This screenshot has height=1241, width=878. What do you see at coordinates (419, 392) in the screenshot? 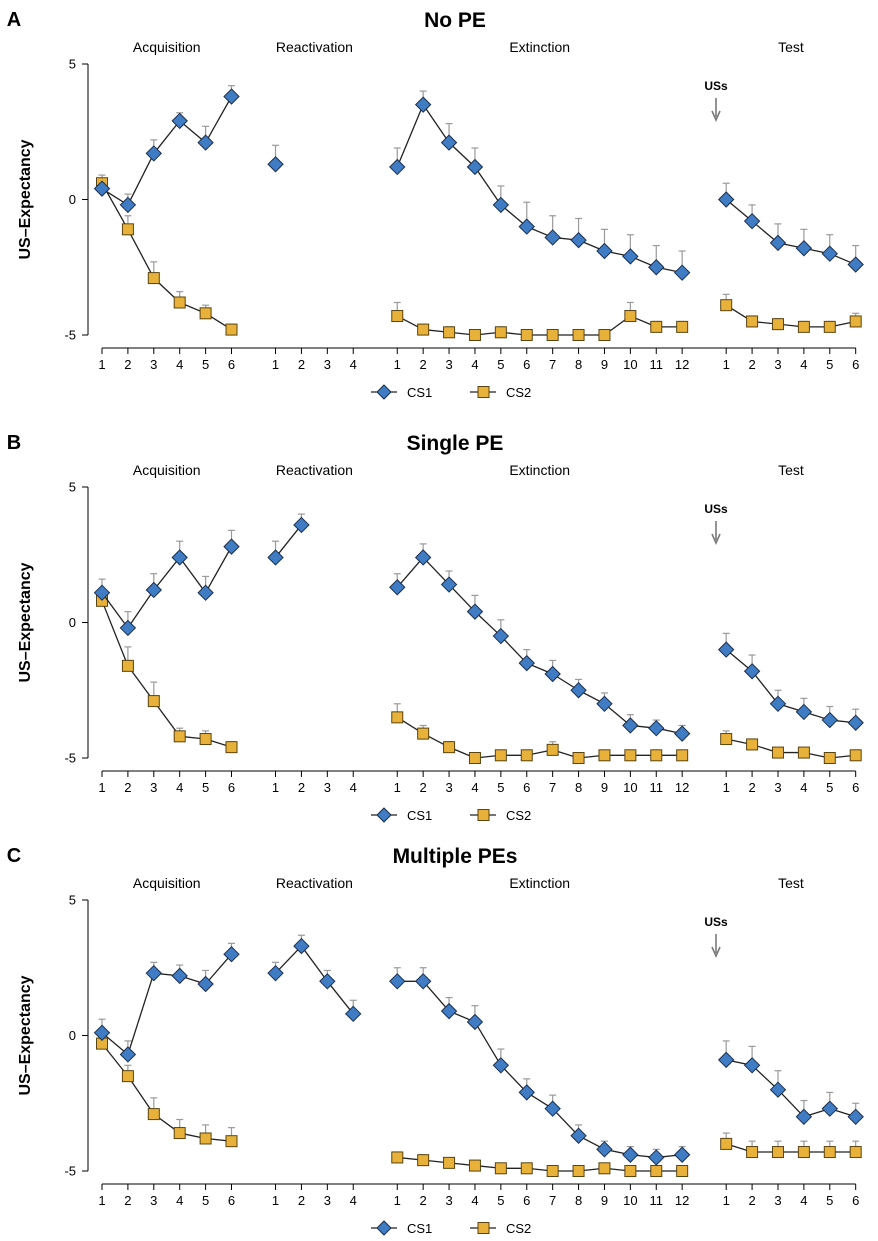
I see `legend-cs1-label: CS1` at bounding box center [419, 392].